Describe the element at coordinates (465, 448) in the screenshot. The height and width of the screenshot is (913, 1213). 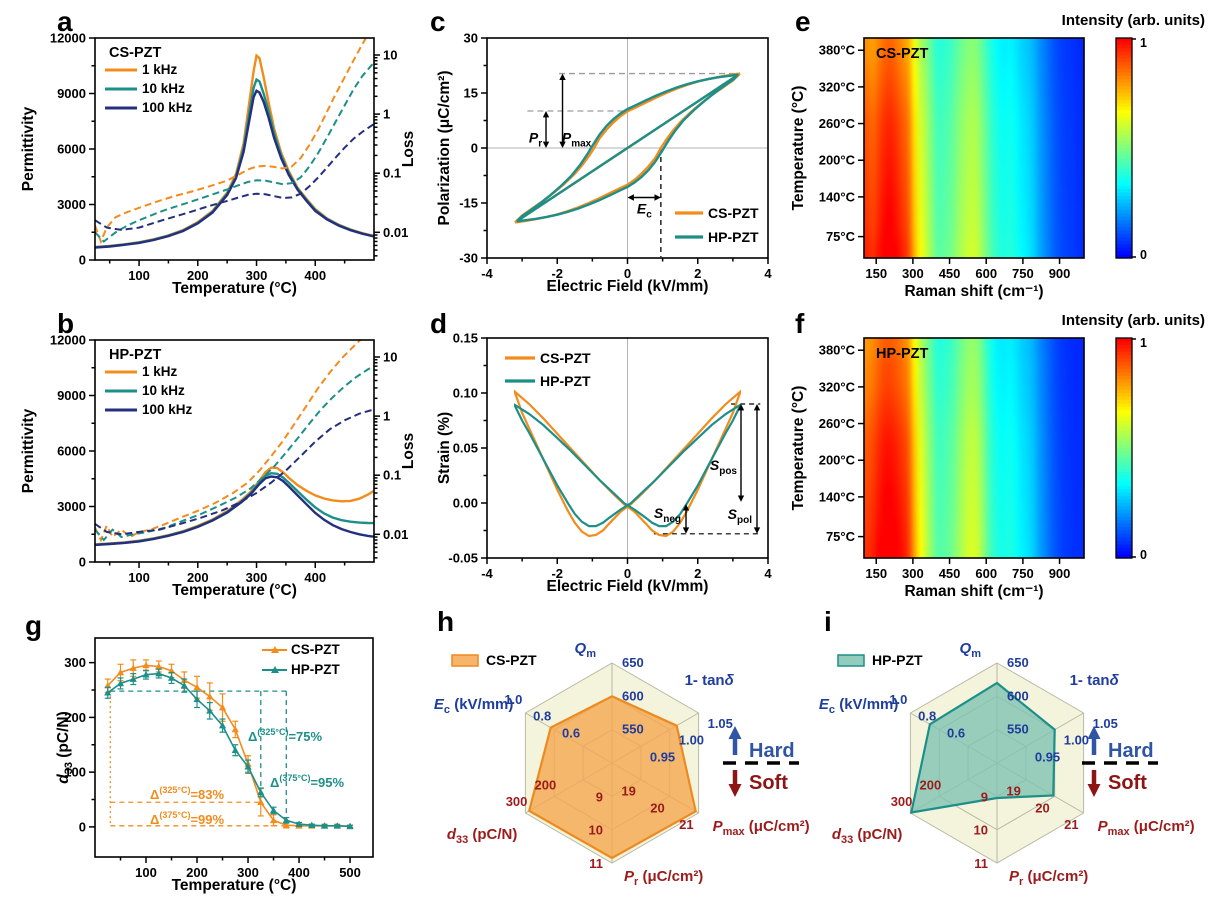
I see `svg-text: 0.05` at that location.